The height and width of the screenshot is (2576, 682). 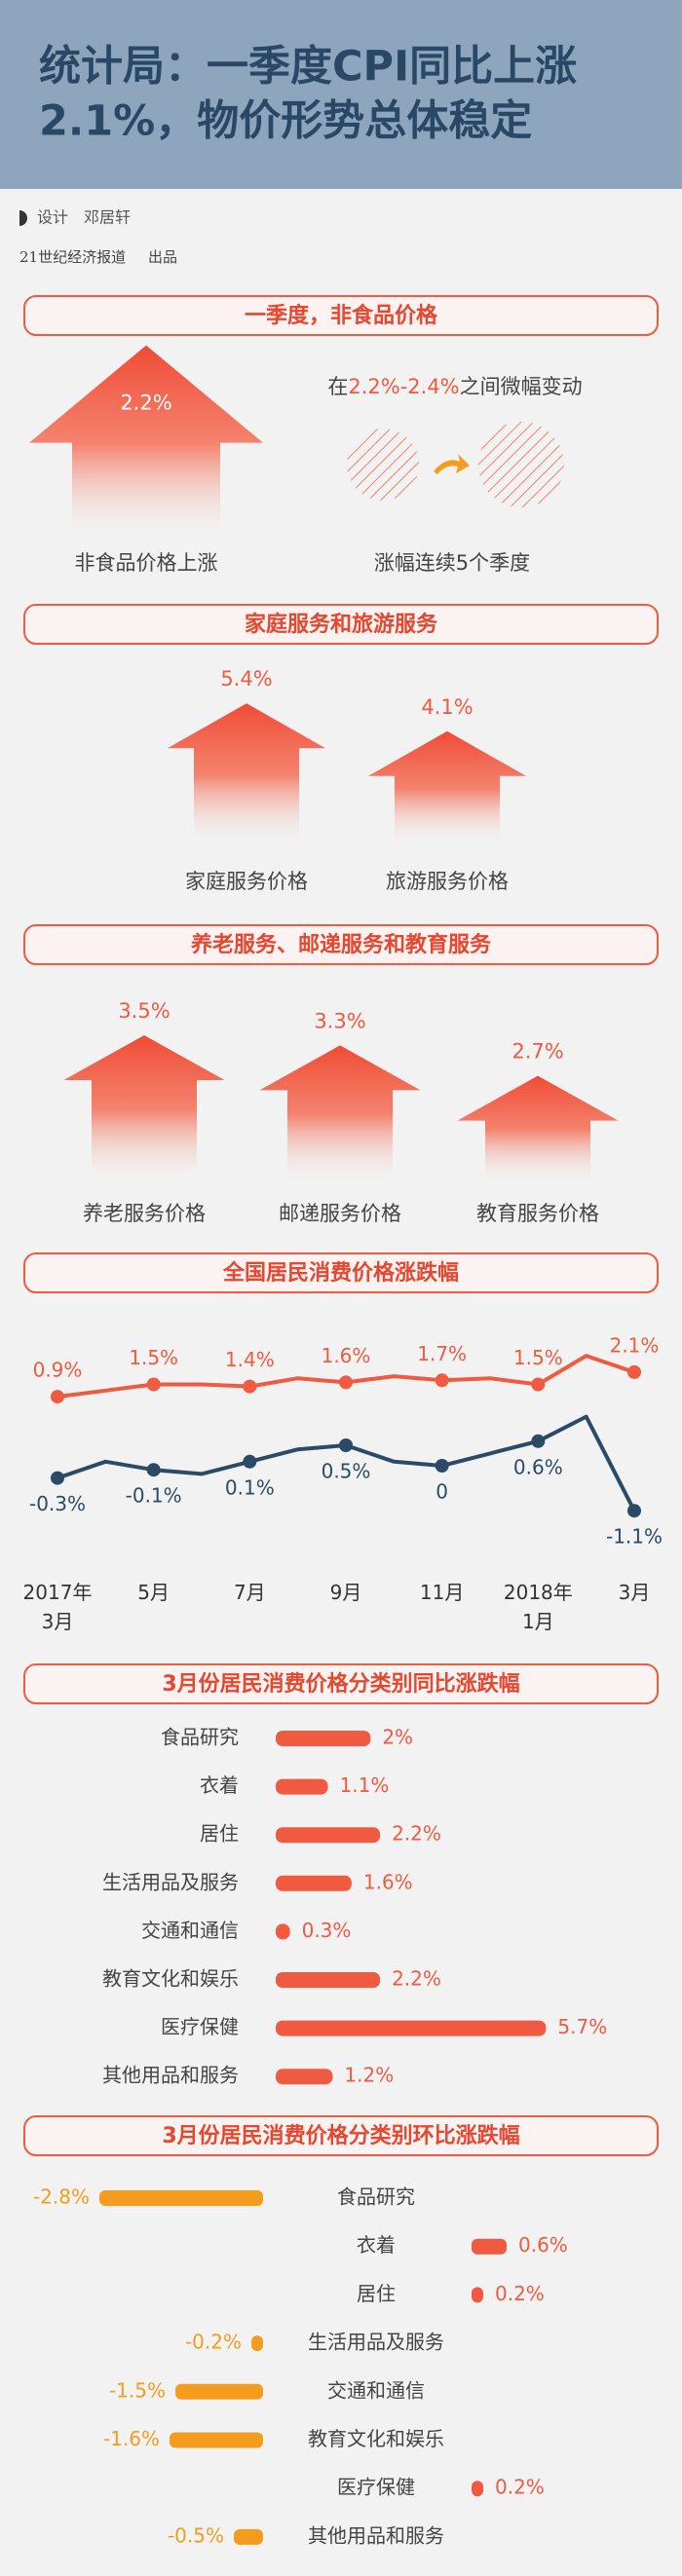 What do you see at coordinates (376, 2245) in the screenshot?
I see `category-label: 衣着` at bounding box center [376, 2245].